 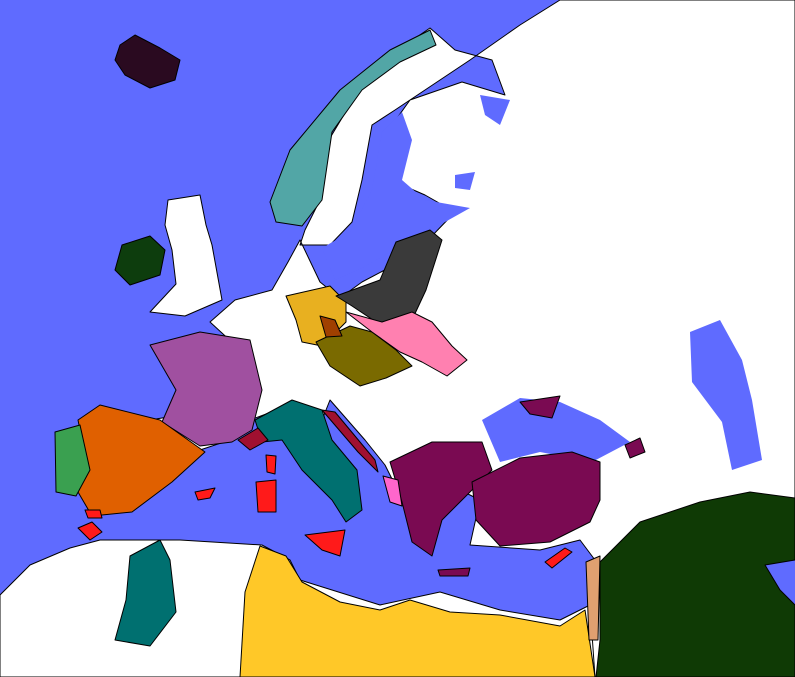 I want to click on region-sardinia, so click(x=266, y=496).